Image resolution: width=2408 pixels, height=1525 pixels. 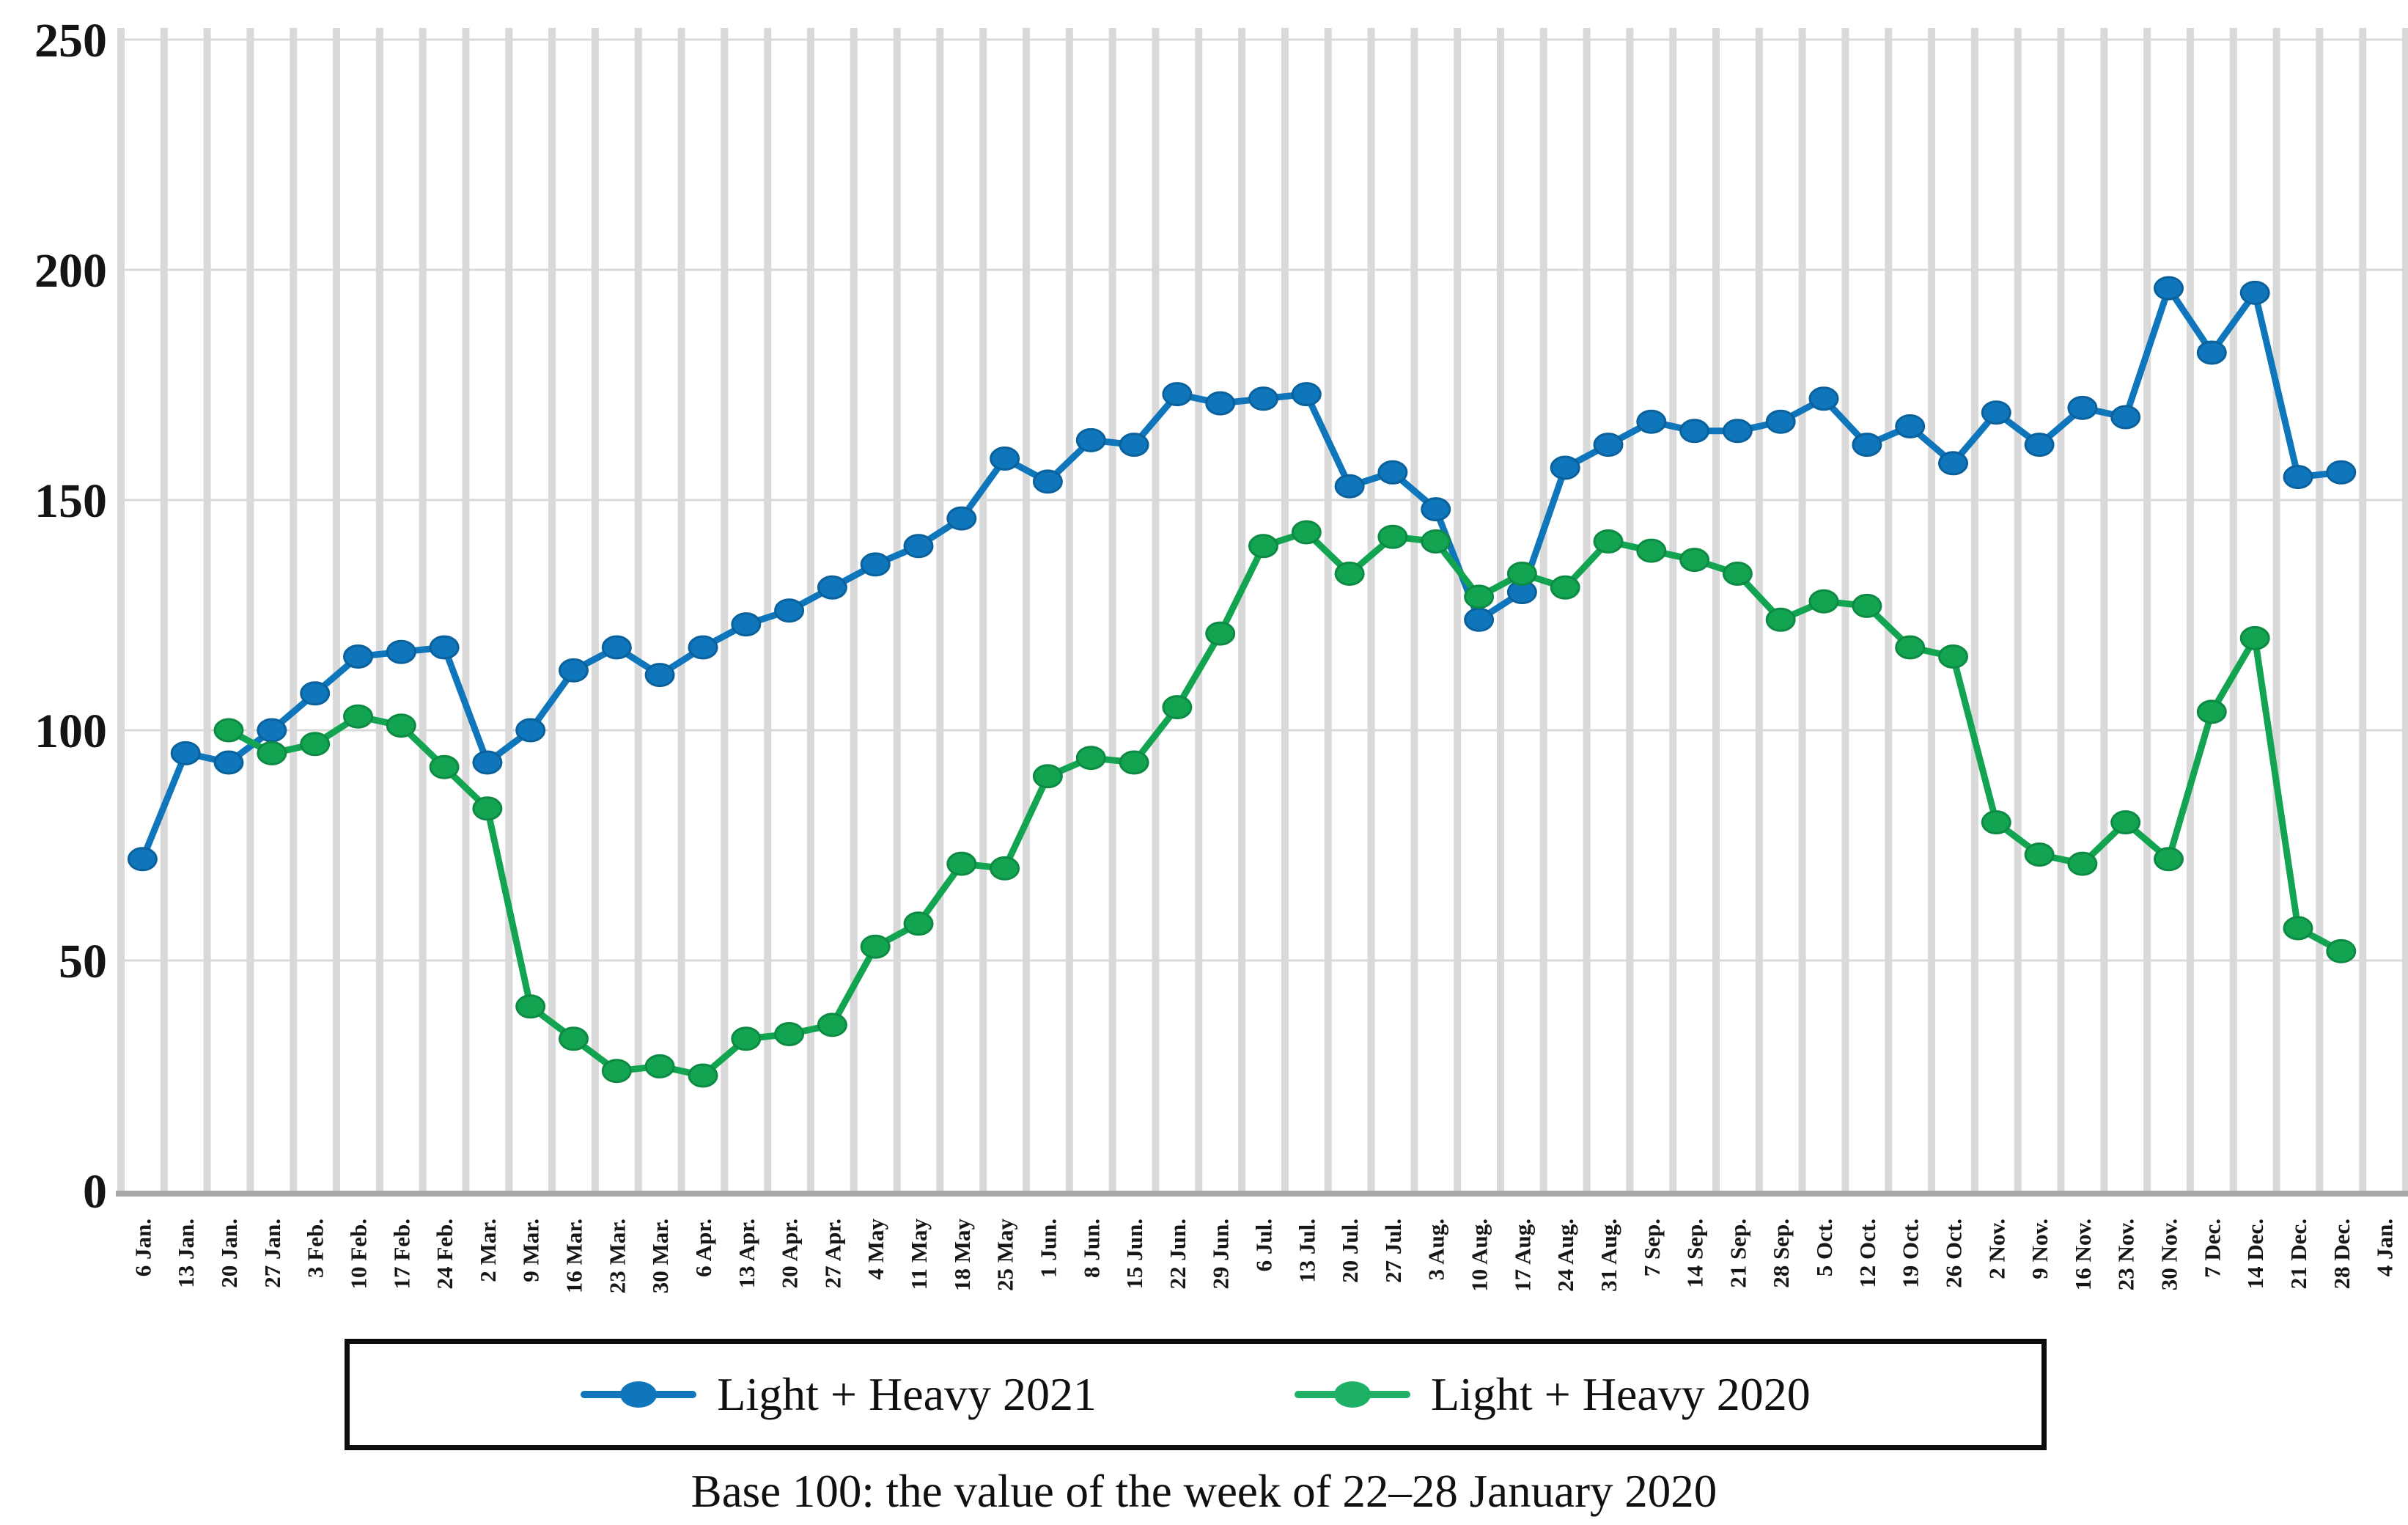 I want to click on x-tick-label: 13 Jan., so click(x=186, y=1253).